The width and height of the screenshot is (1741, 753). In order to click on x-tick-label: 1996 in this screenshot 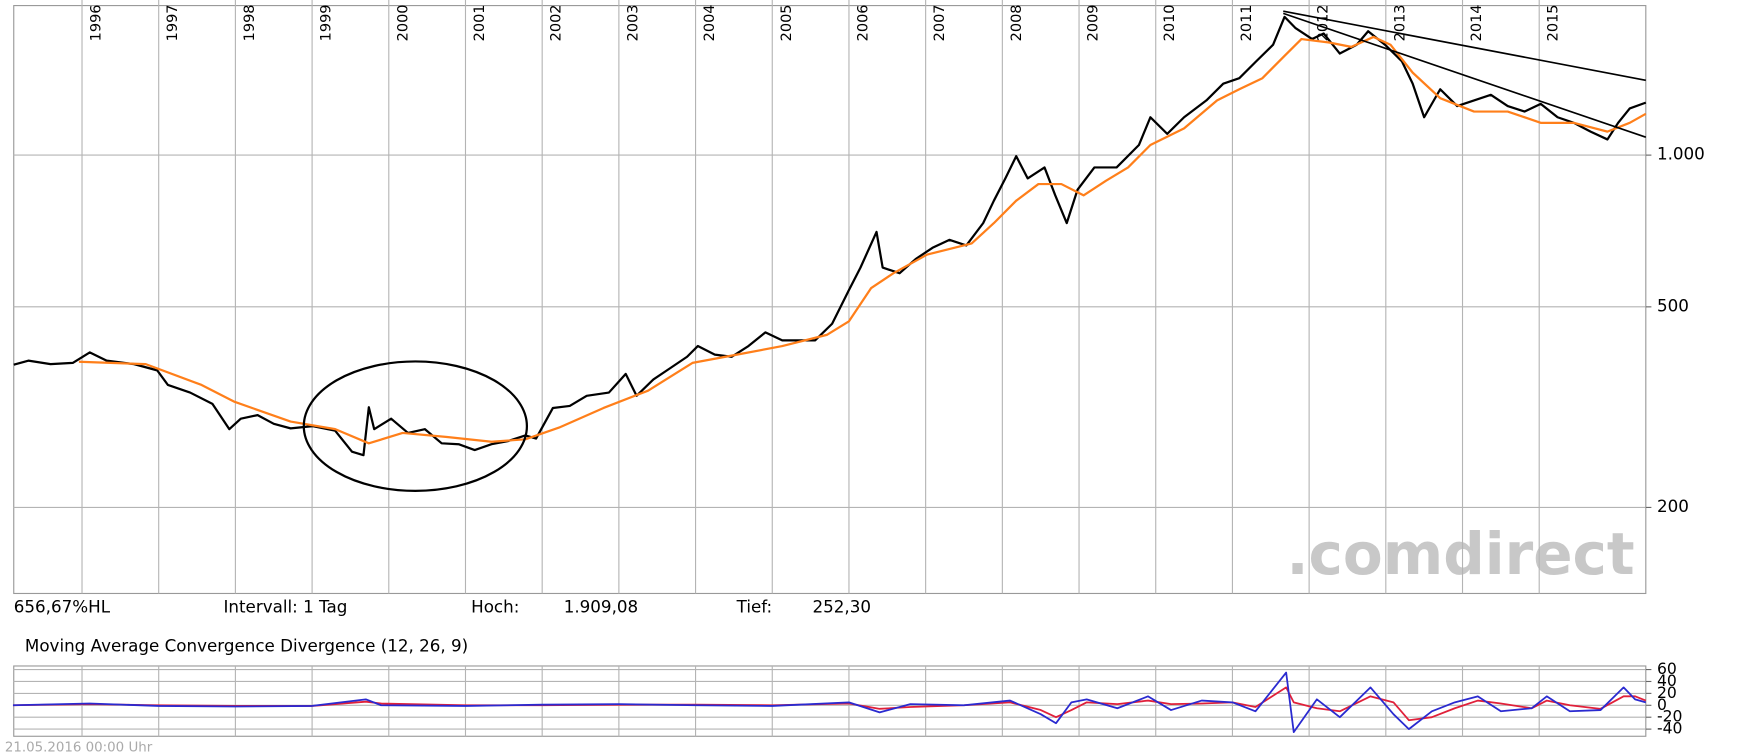, I will do `click(97, 22)`.